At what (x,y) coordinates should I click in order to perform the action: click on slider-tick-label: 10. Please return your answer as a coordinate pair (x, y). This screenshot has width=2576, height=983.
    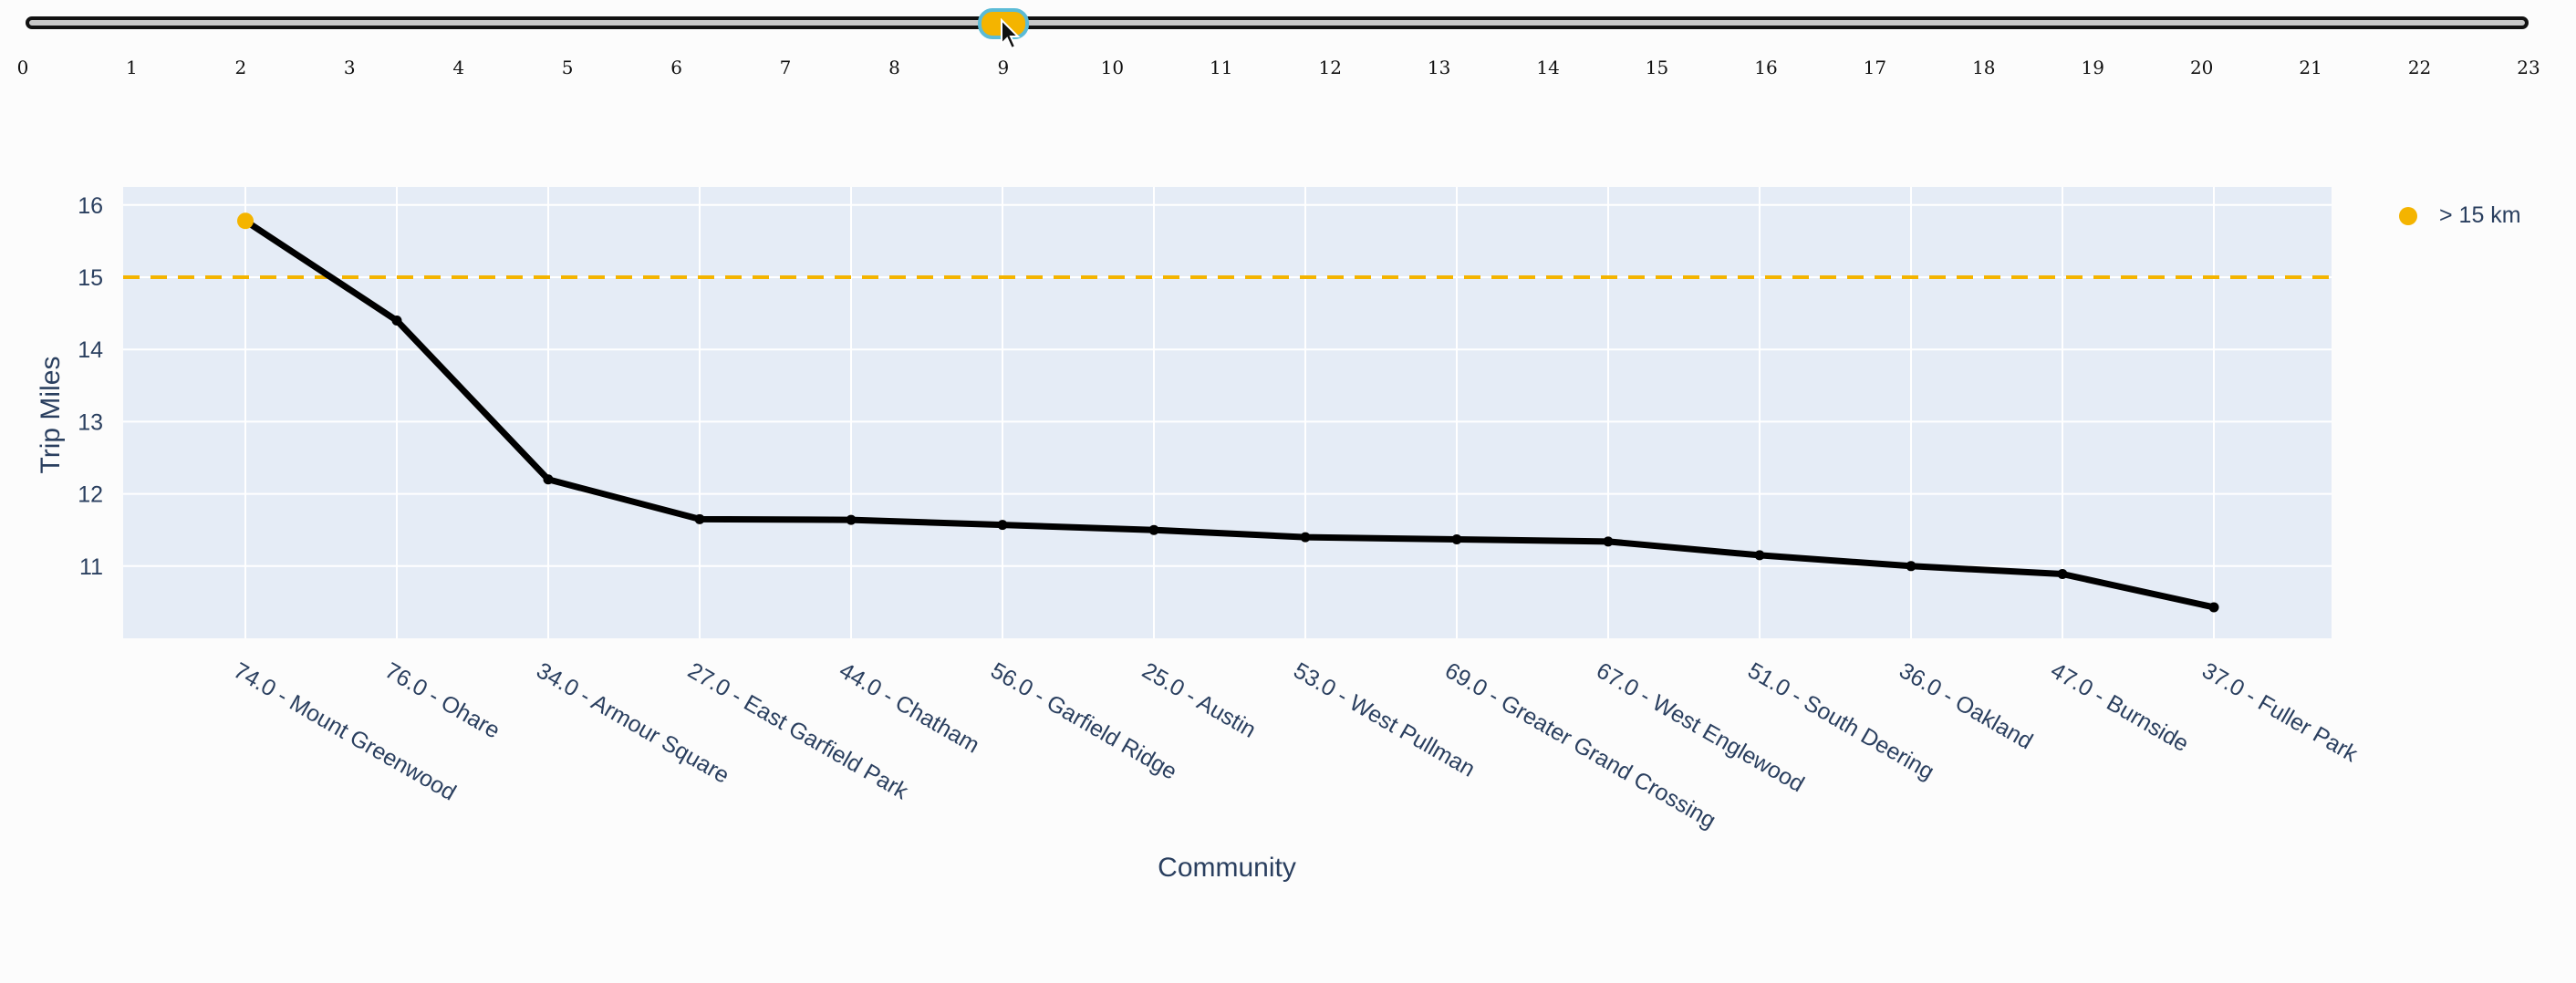
    Looking at the image, I should click on (1112, 67).